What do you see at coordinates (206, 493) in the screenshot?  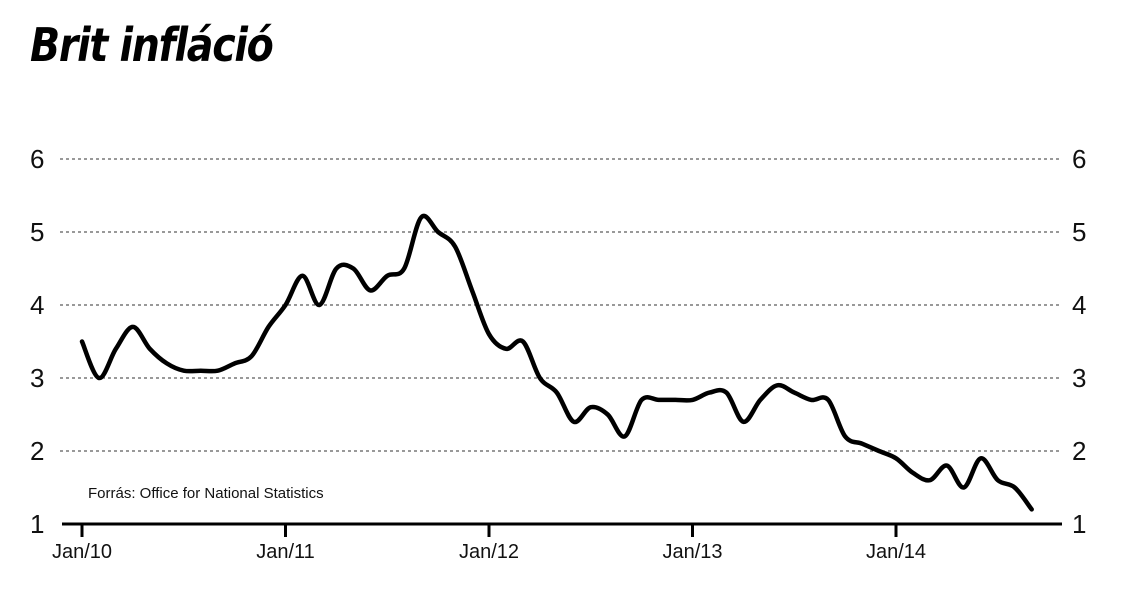 I see `source-note: Forrás: Office for National Statistics` at bounding box center [206, 493].